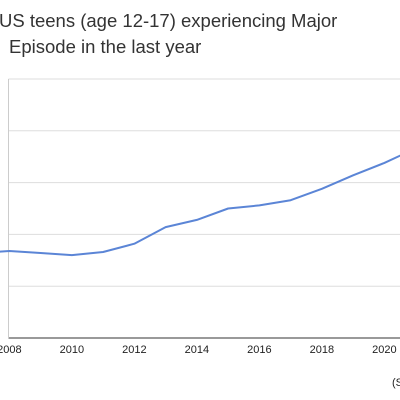 This screenshot has width=400, height=400. What do you see at coordinates (396, 383) in the screenshot?
I see `source-note: (S` at bounding box center [396, 383].